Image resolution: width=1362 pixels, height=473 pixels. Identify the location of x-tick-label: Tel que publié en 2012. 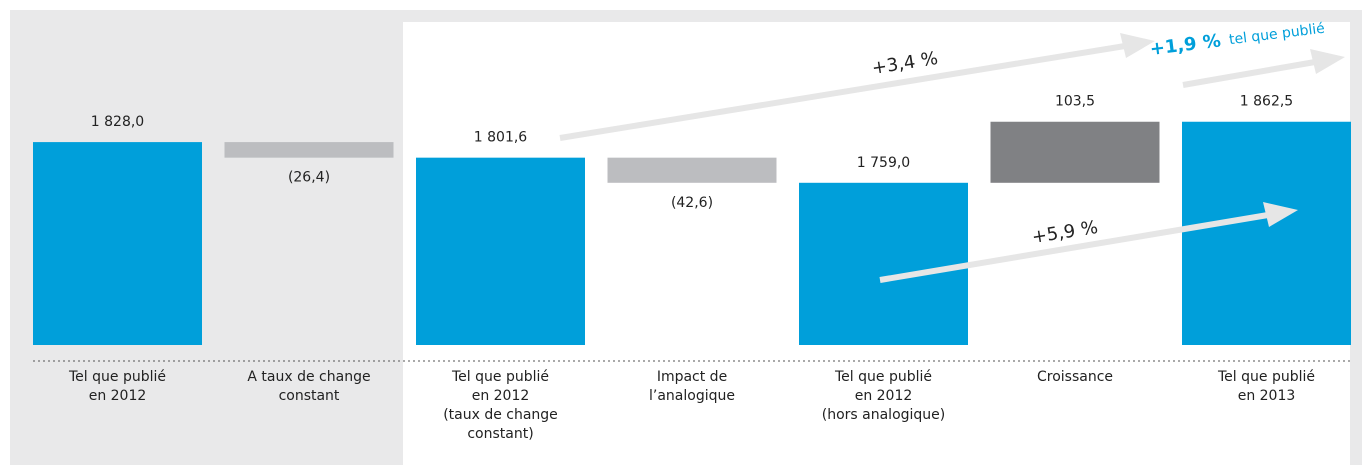
(117, 386).